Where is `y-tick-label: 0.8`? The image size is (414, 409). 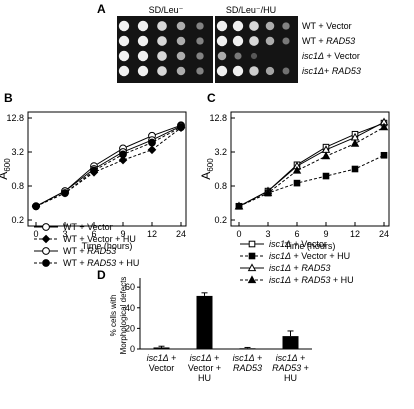 y-tick-label: 0.8 is located at coordinates (17, 186).